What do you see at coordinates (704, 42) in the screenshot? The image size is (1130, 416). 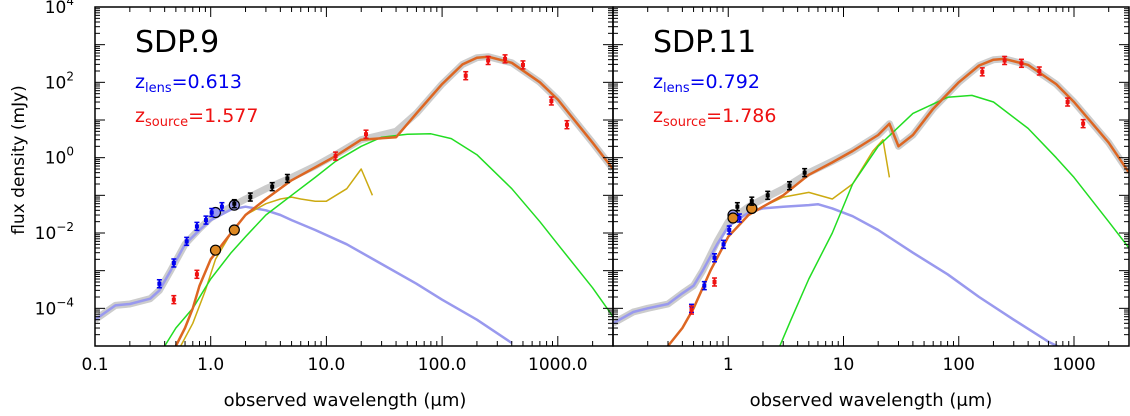 I see `panel-title: SDP.11` at bounding box center [704, 42].